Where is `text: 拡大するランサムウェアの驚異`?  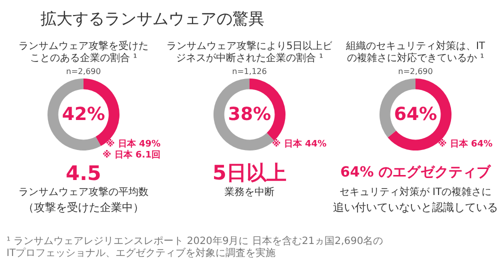 text: 拡大するランサムウェアの驚異 is located at coordinates (152, 18).